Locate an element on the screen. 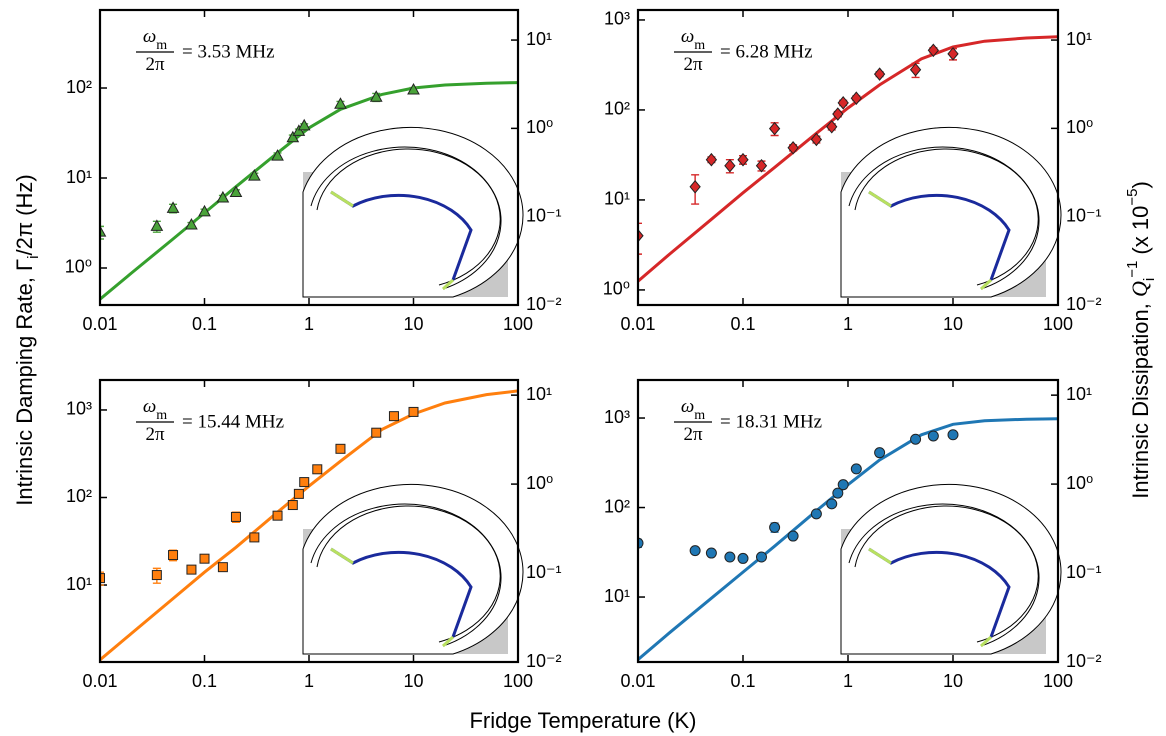 The width and height of the screenshot is (1166, 736). axis-label-part: /2π (Hz) is located at coordinates (24, 214).